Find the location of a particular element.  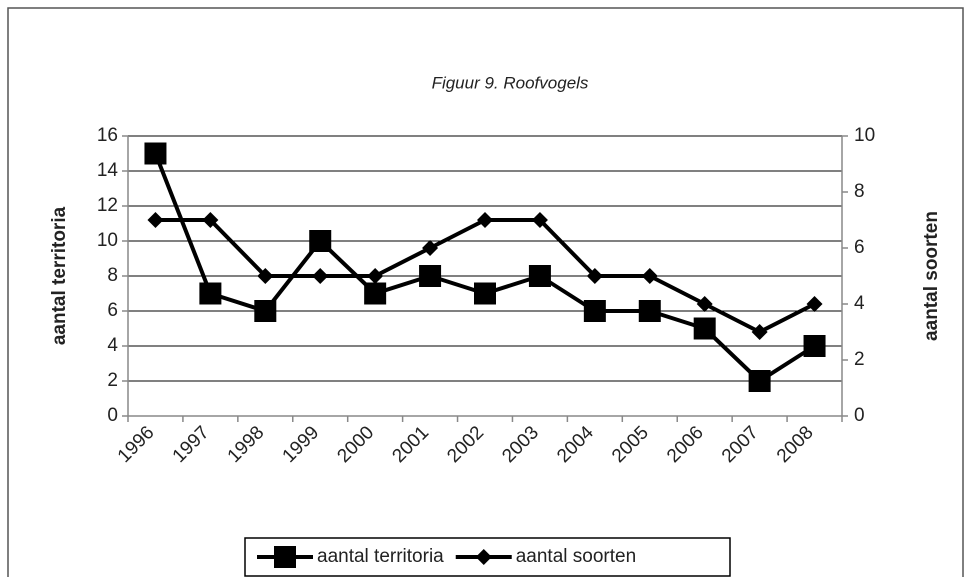

y-tick-label: 8 is located at coordinates (112, 275).